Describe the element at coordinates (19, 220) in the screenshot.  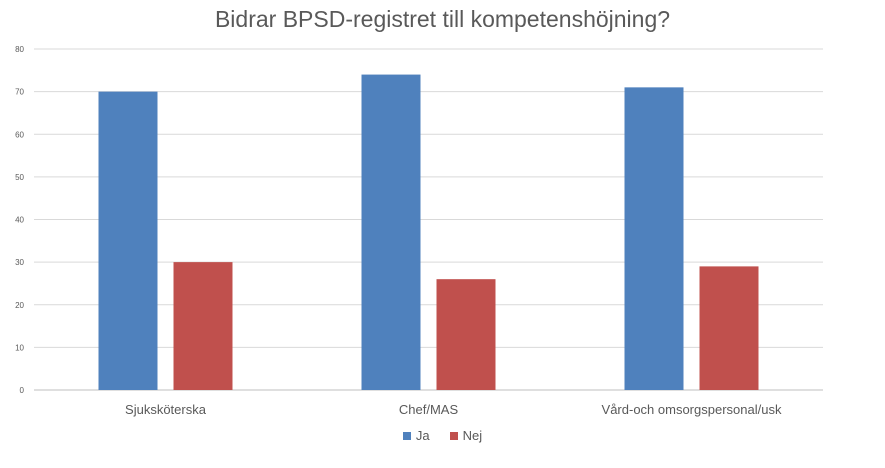
I see `y-tick-label: 40` at that location.